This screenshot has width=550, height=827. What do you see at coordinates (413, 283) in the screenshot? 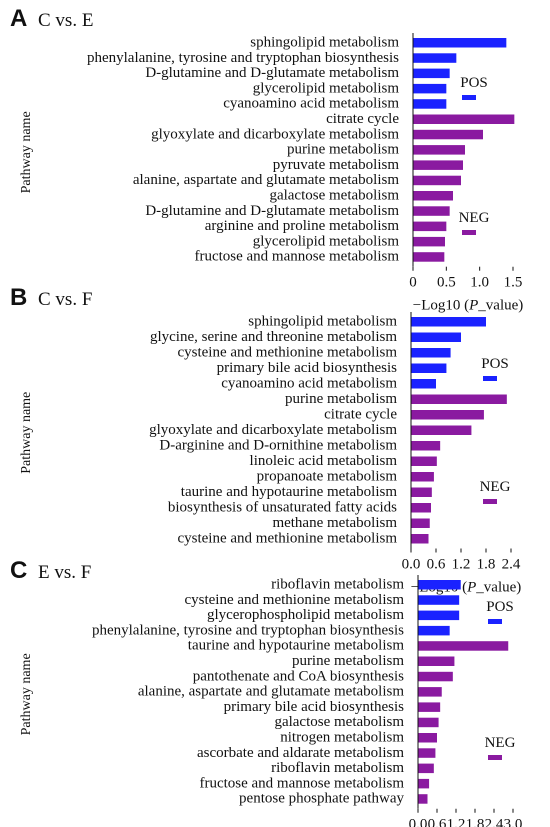
I see `x-tick-label: 0` at bounding box center [413, 283].